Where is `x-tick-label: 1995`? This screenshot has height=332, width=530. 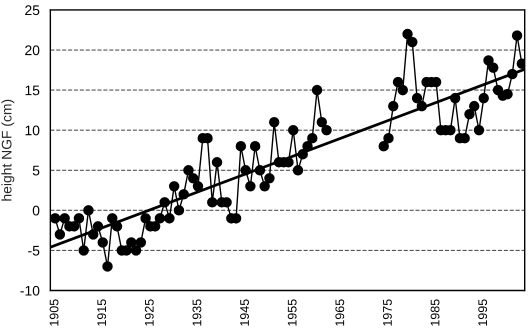
x-tick-label: 1995 is located at coordinates (483, 312).